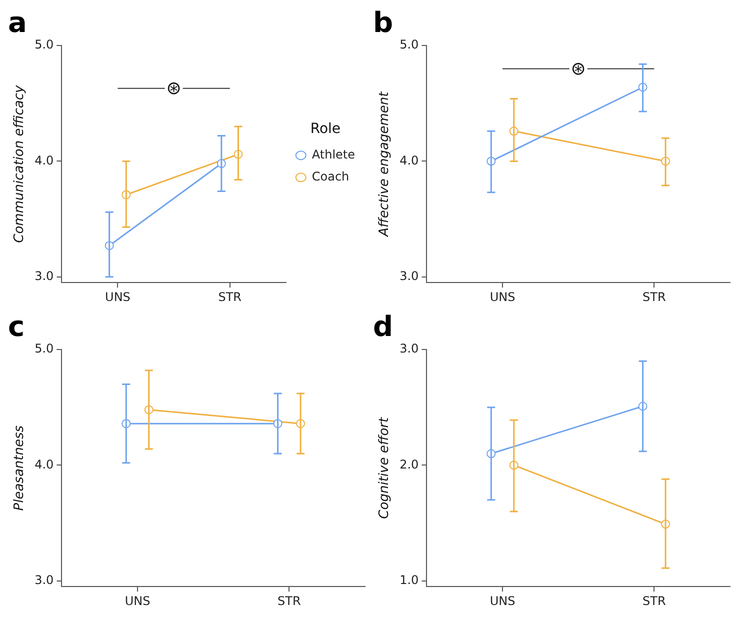  What do you see at coordinates (20, 468) in the screenshot?
I see `y-axis-title: Pleasantness` at bounding box center [20, 468].